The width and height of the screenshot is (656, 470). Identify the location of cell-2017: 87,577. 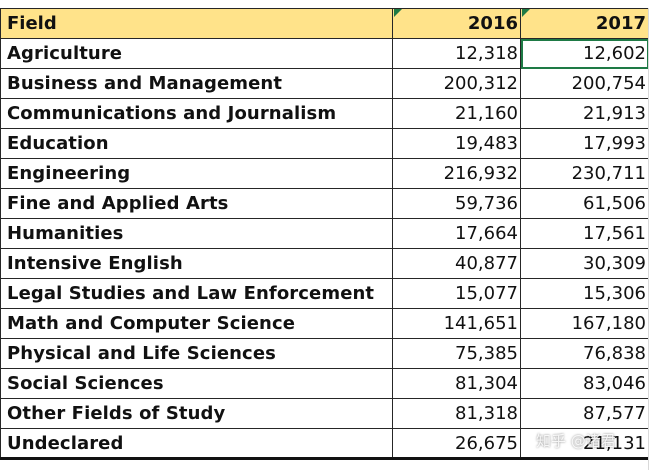
(584, 413).